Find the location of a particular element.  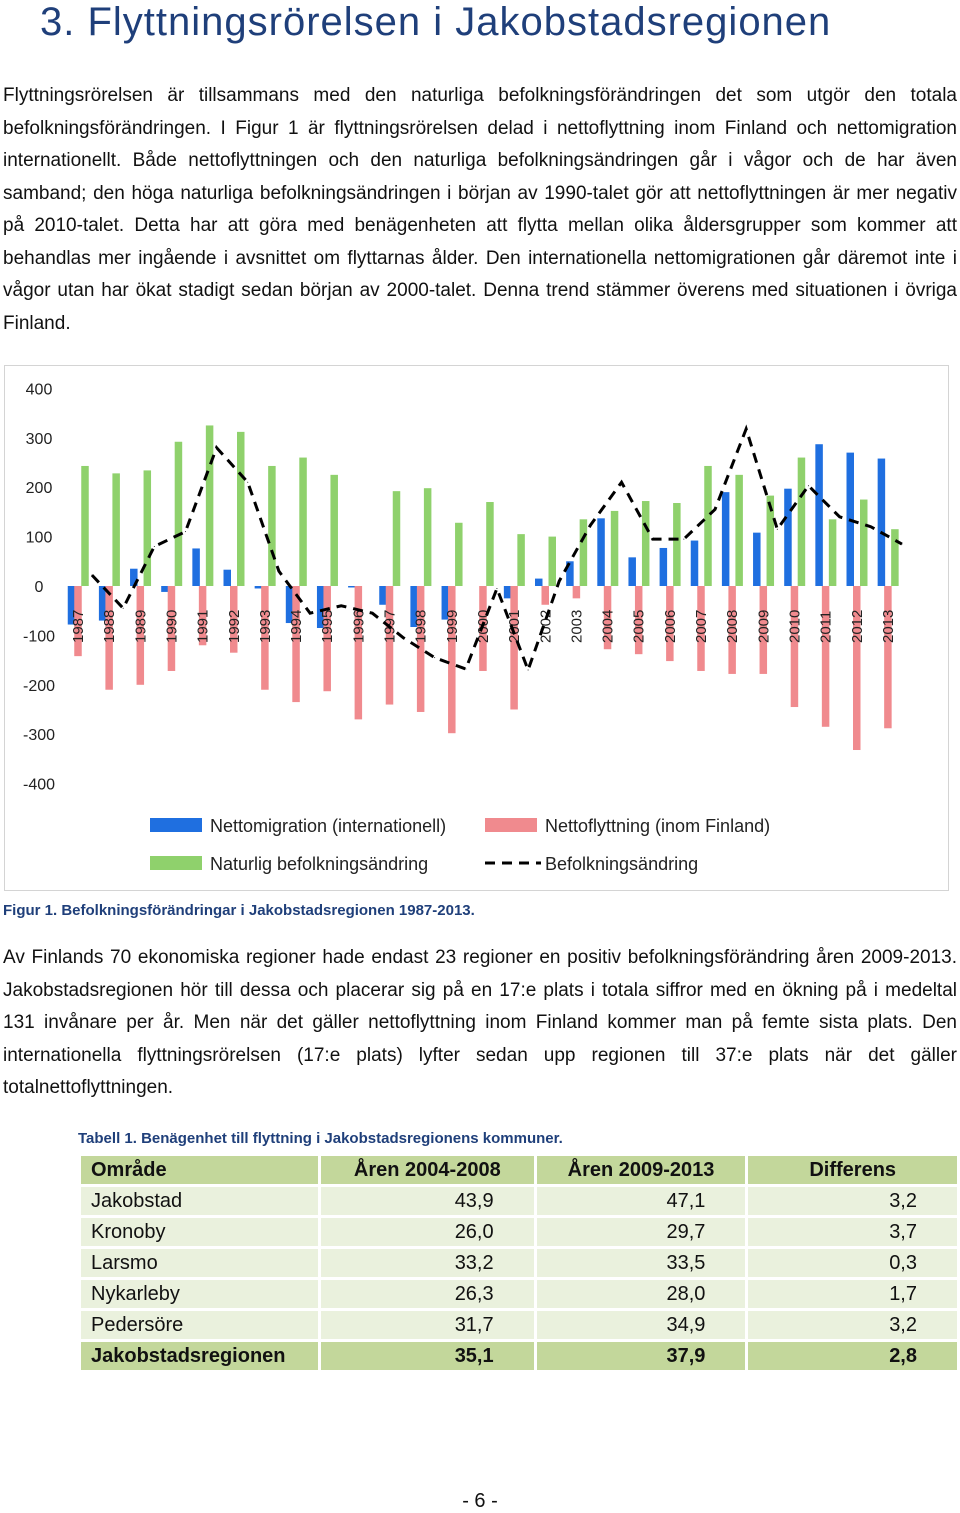

cell-area: Larsmo is located at coordinates (200, 1263).